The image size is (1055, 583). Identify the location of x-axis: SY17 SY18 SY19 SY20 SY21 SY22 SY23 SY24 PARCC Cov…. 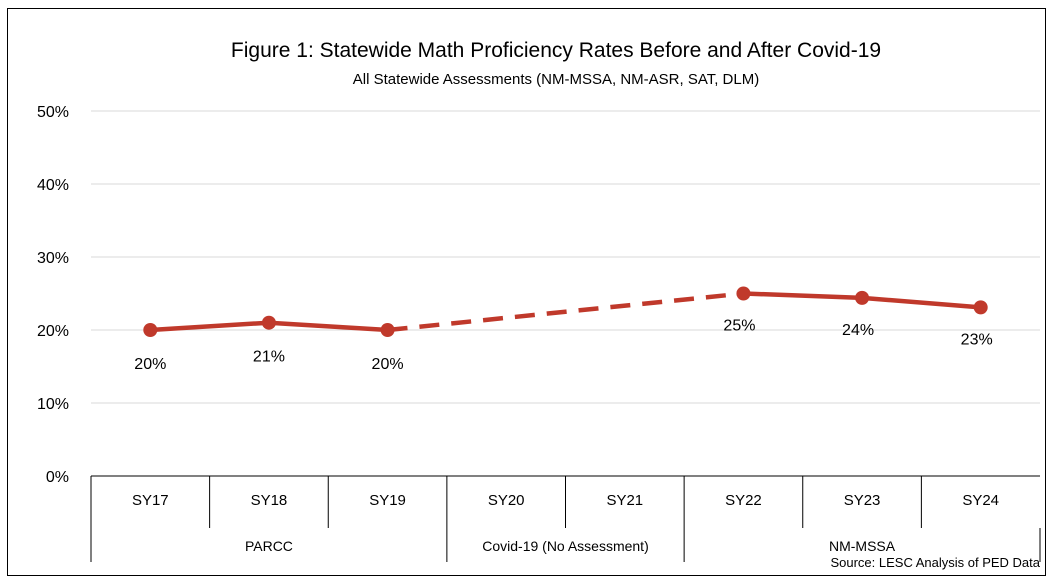
(565, 518).